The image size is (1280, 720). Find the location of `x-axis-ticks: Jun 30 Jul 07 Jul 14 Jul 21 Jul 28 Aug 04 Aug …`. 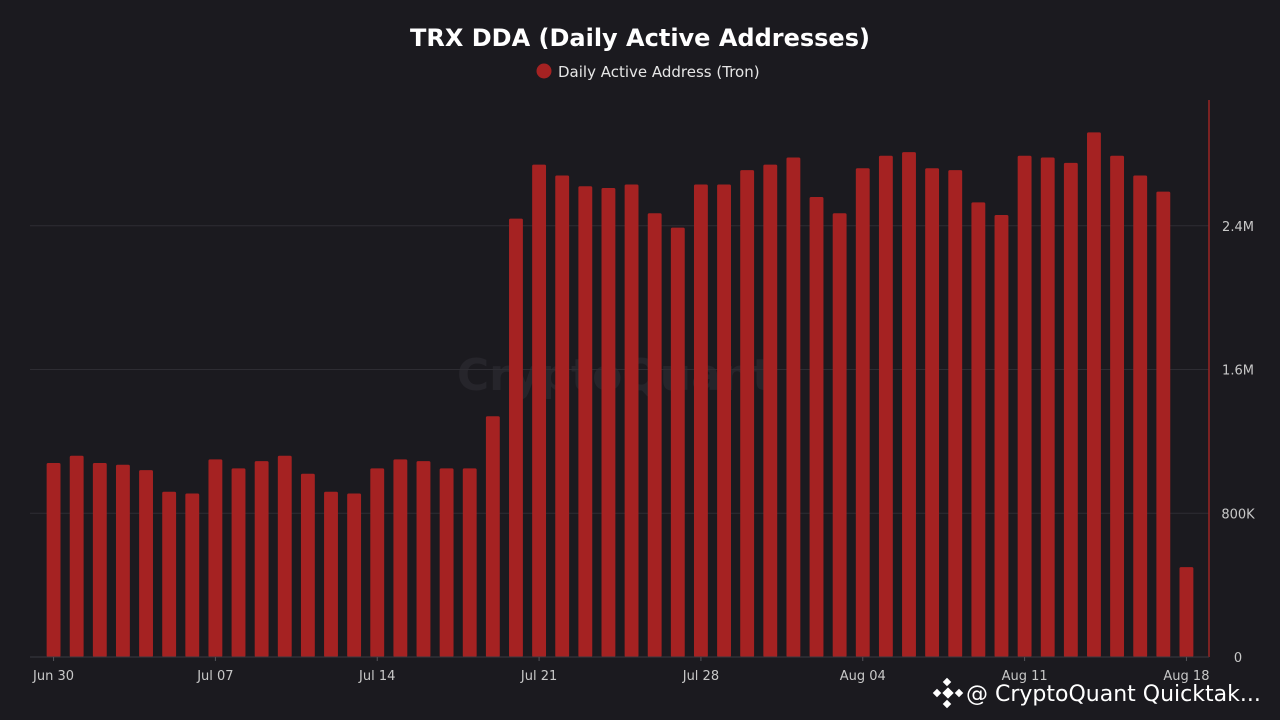

x-axis-ticks: Jun 30 Jul 07 Jul 14 Jul 21 Jul 28 Aug 04 Aug … is located at coordinates (620, 670).